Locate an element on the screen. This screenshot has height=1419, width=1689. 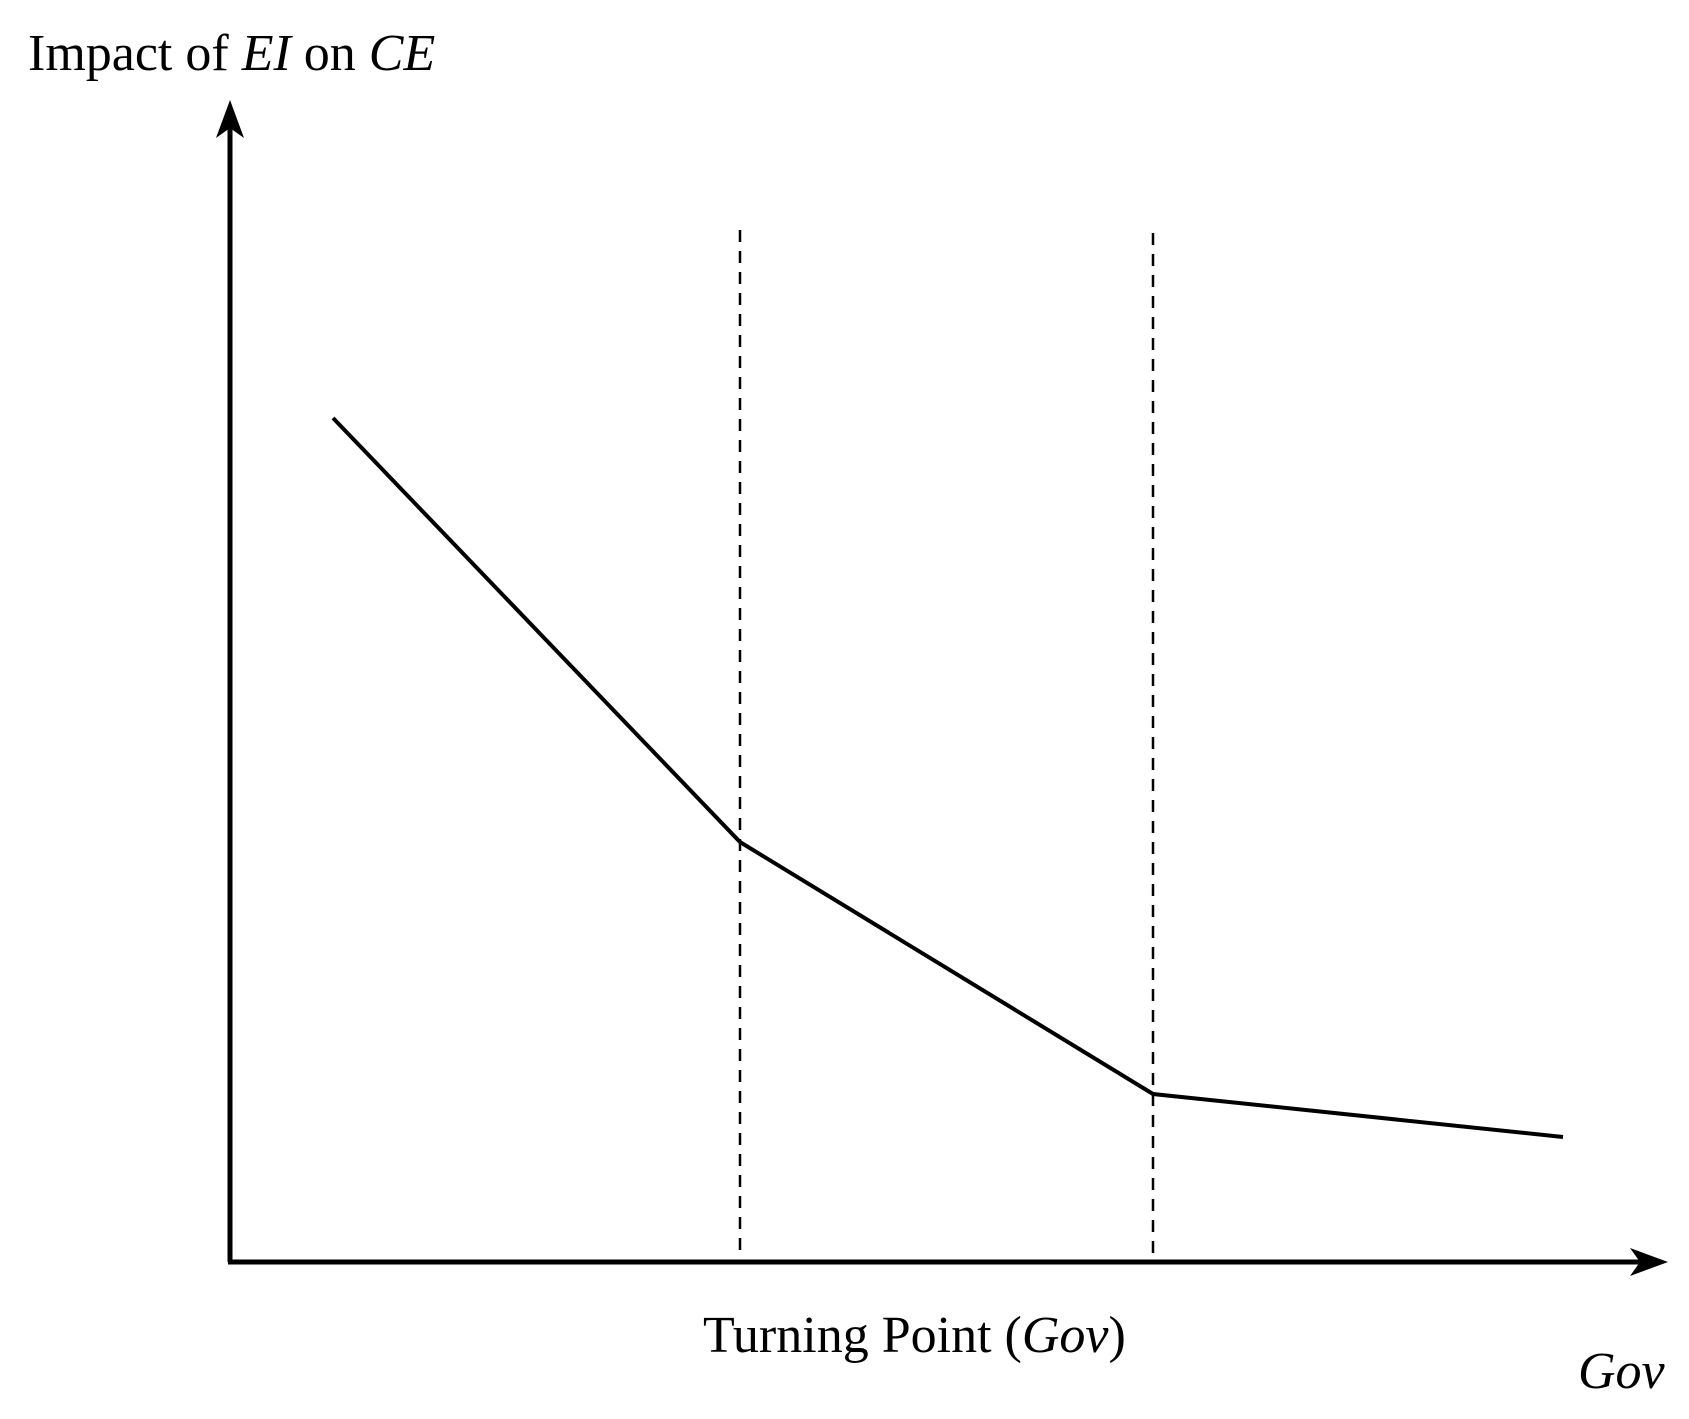
turning-point-label: Turning Point (Gov) is located at coordinates (914, 1335).